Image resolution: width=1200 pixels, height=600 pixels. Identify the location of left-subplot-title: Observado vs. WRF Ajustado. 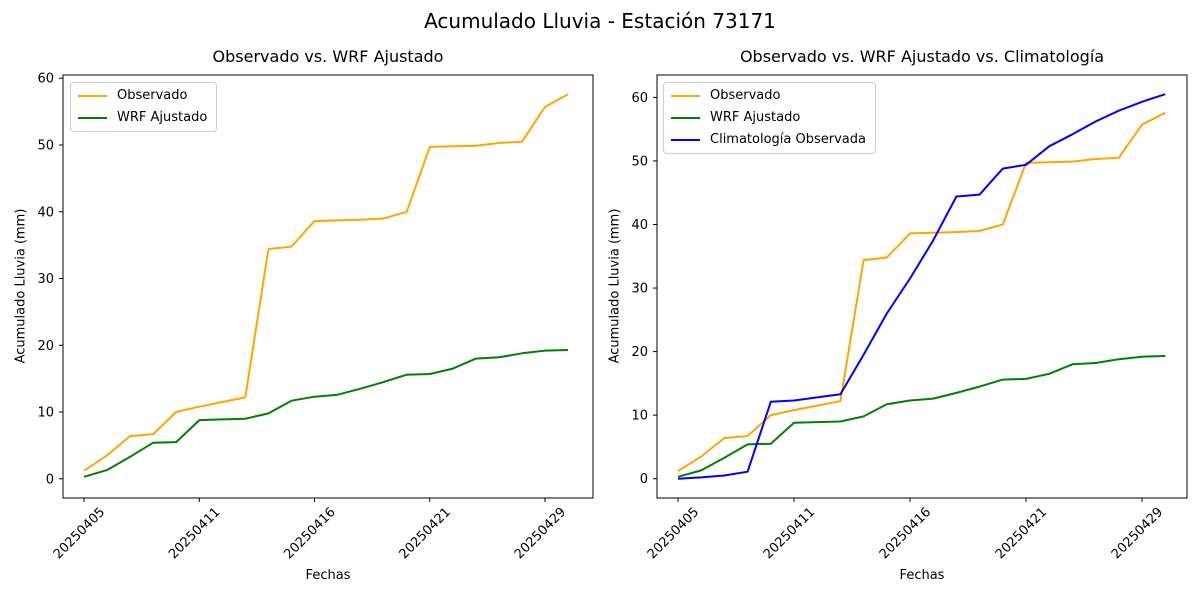
(328, 56).